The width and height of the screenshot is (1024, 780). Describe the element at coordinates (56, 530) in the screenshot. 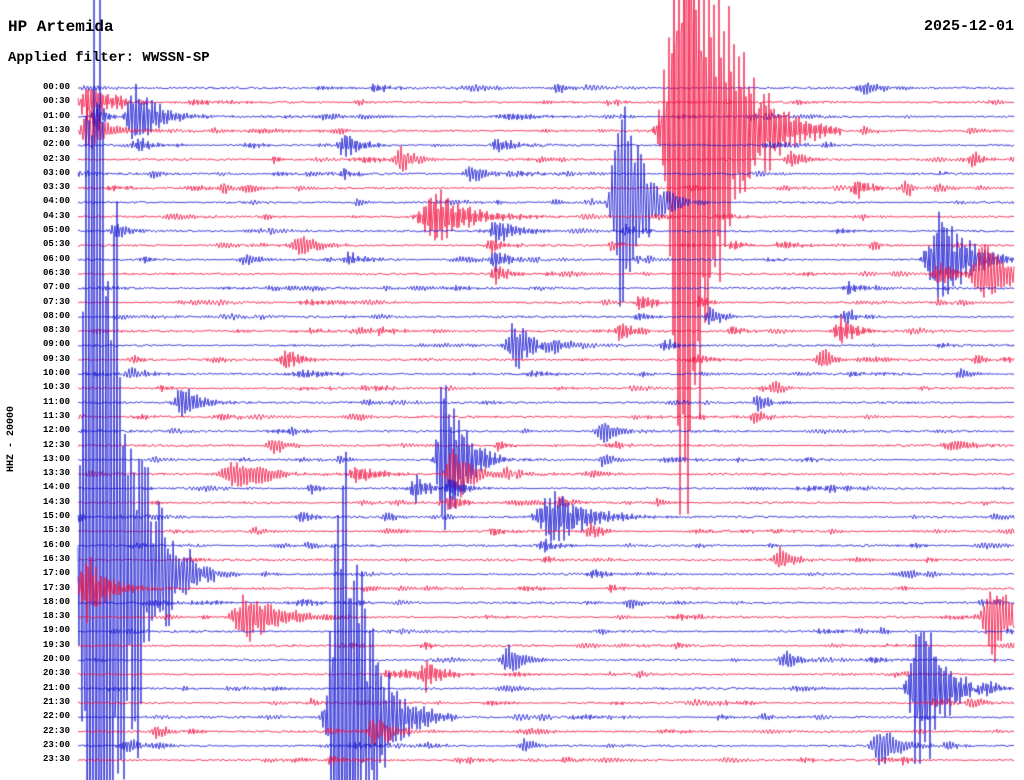

I see `time-label-1530: 15:30` at that location.